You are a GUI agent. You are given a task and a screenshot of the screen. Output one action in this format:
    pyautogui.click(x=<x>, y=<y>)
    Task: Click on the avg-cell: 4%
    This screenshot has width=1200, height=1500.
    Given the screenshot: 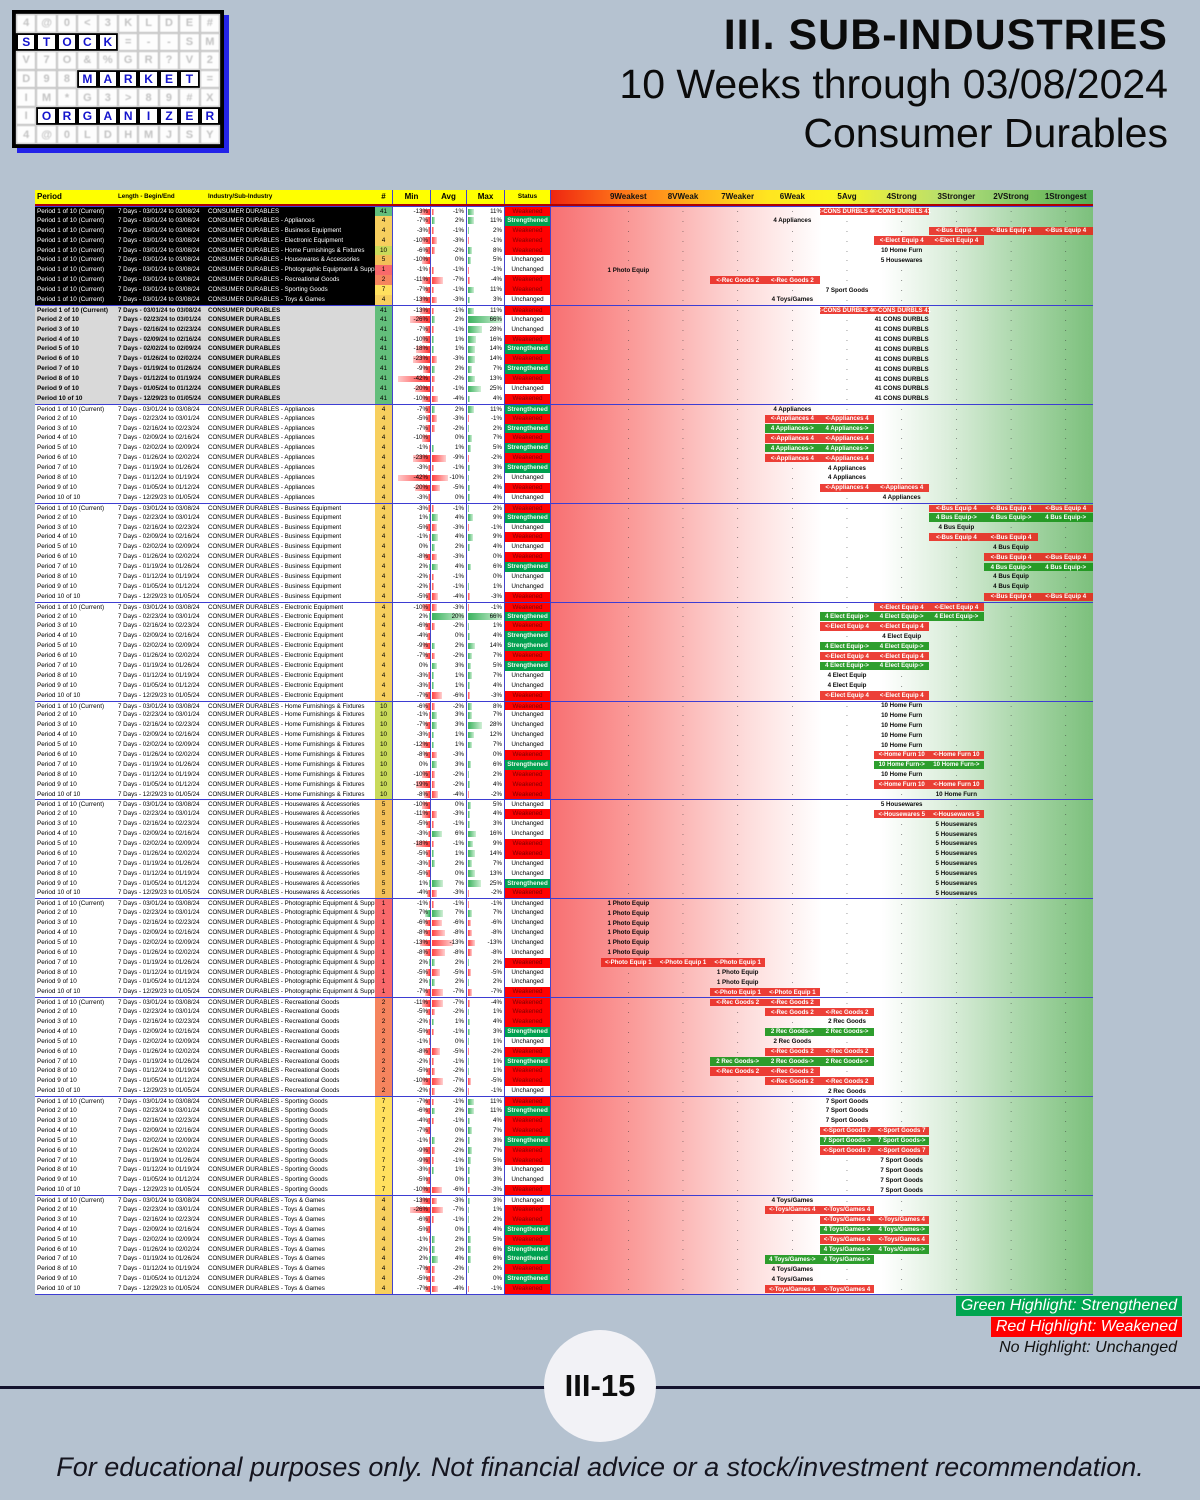 What is the action you would take?
    pyautogui.click(x=449, y=1259)
    